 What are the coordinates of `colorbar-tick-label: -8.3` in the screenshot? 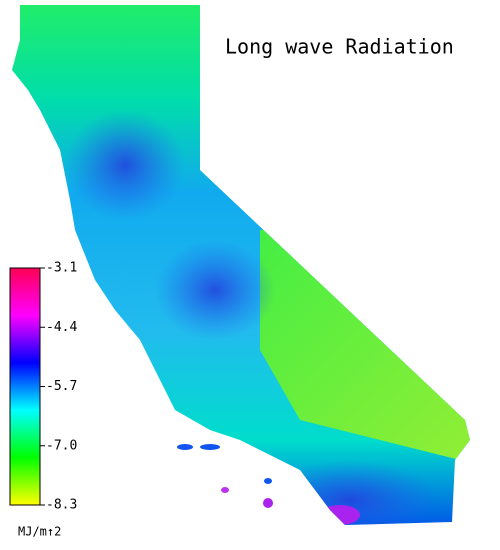 It's located at (61, 505).